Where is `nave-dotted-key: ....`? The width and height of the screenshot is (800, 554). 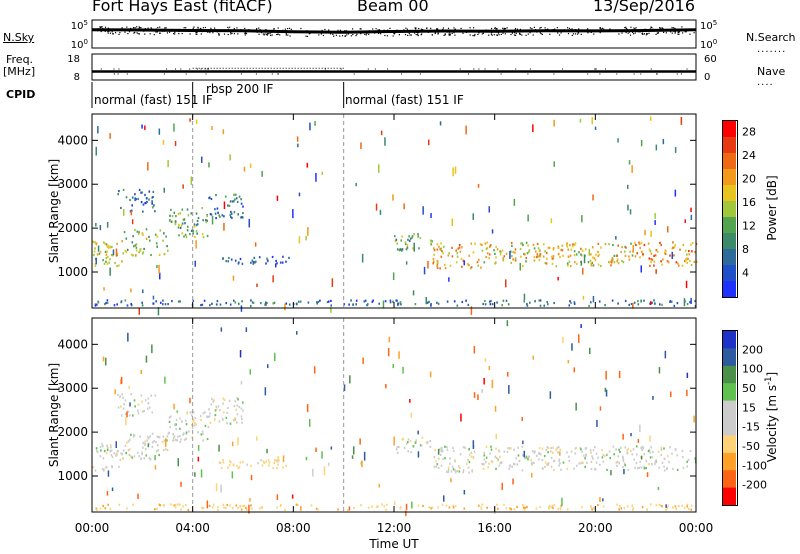
nave-dotted-key: .... is located at coordinates (765, 82).